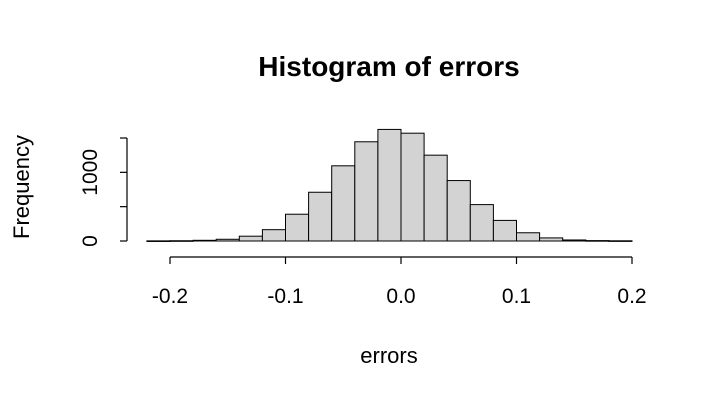 The width and height of the screenshot is (717, 405). Describe the element at coordinates (400, 296) in the screenshot. I see `x-tick-label: 0.0` at that location.